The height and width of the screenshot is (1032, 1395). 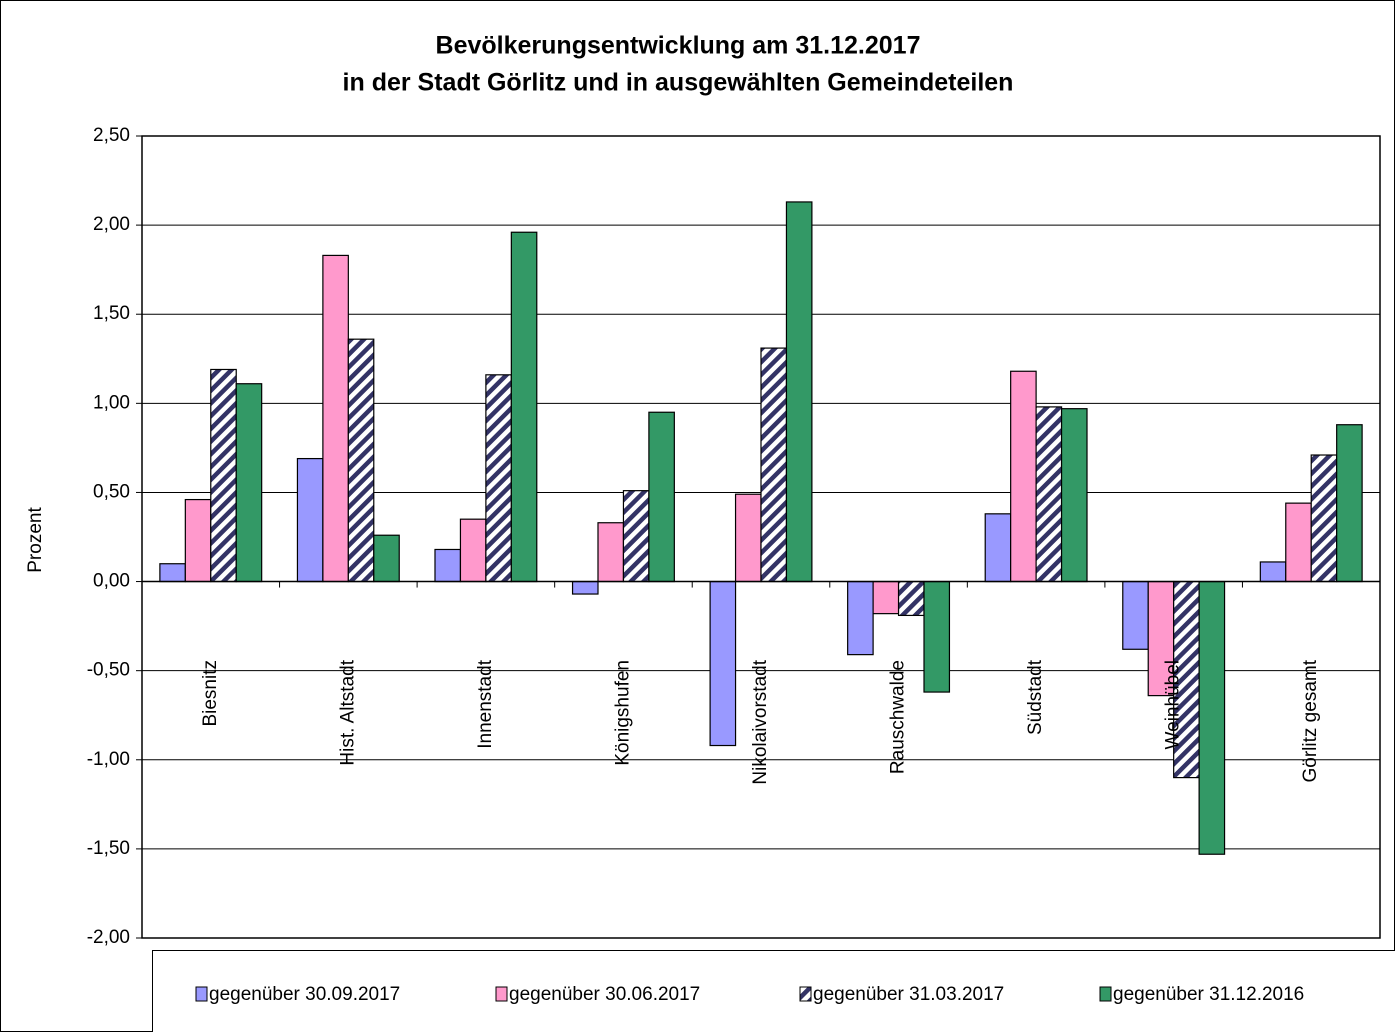 What do you see at coordinates (108, 759) in the screenshot?
I see `y-tick-label: -1,00` at bounding box center [108, 759].